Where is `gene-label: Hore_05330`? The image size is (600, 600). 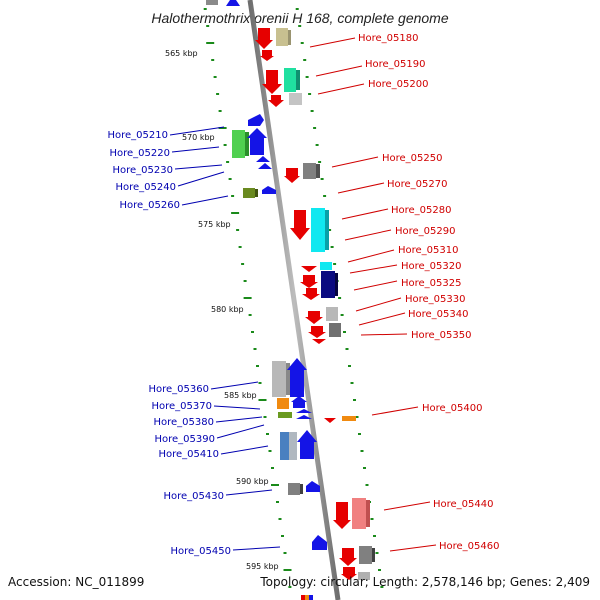
gene-label: Hore_05330 is located at coordinates (435, 299).